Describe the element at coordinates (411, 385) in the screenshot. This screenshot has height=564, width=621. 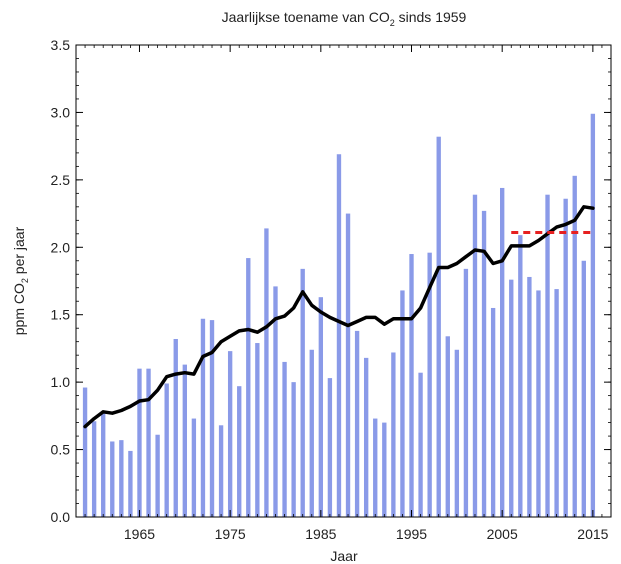
I see `bar-1995` at that location.